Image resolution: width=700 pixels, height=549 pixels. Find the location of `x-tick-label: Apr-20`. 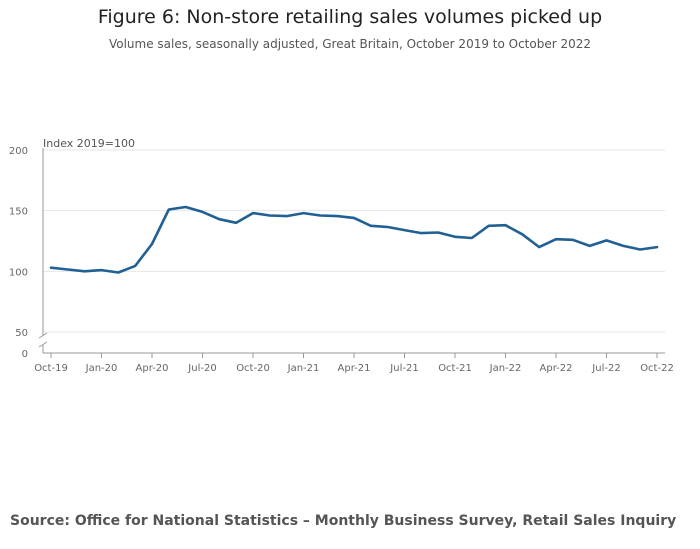

x-tick-label: Apr-20 is located at coordinates (152, 368).